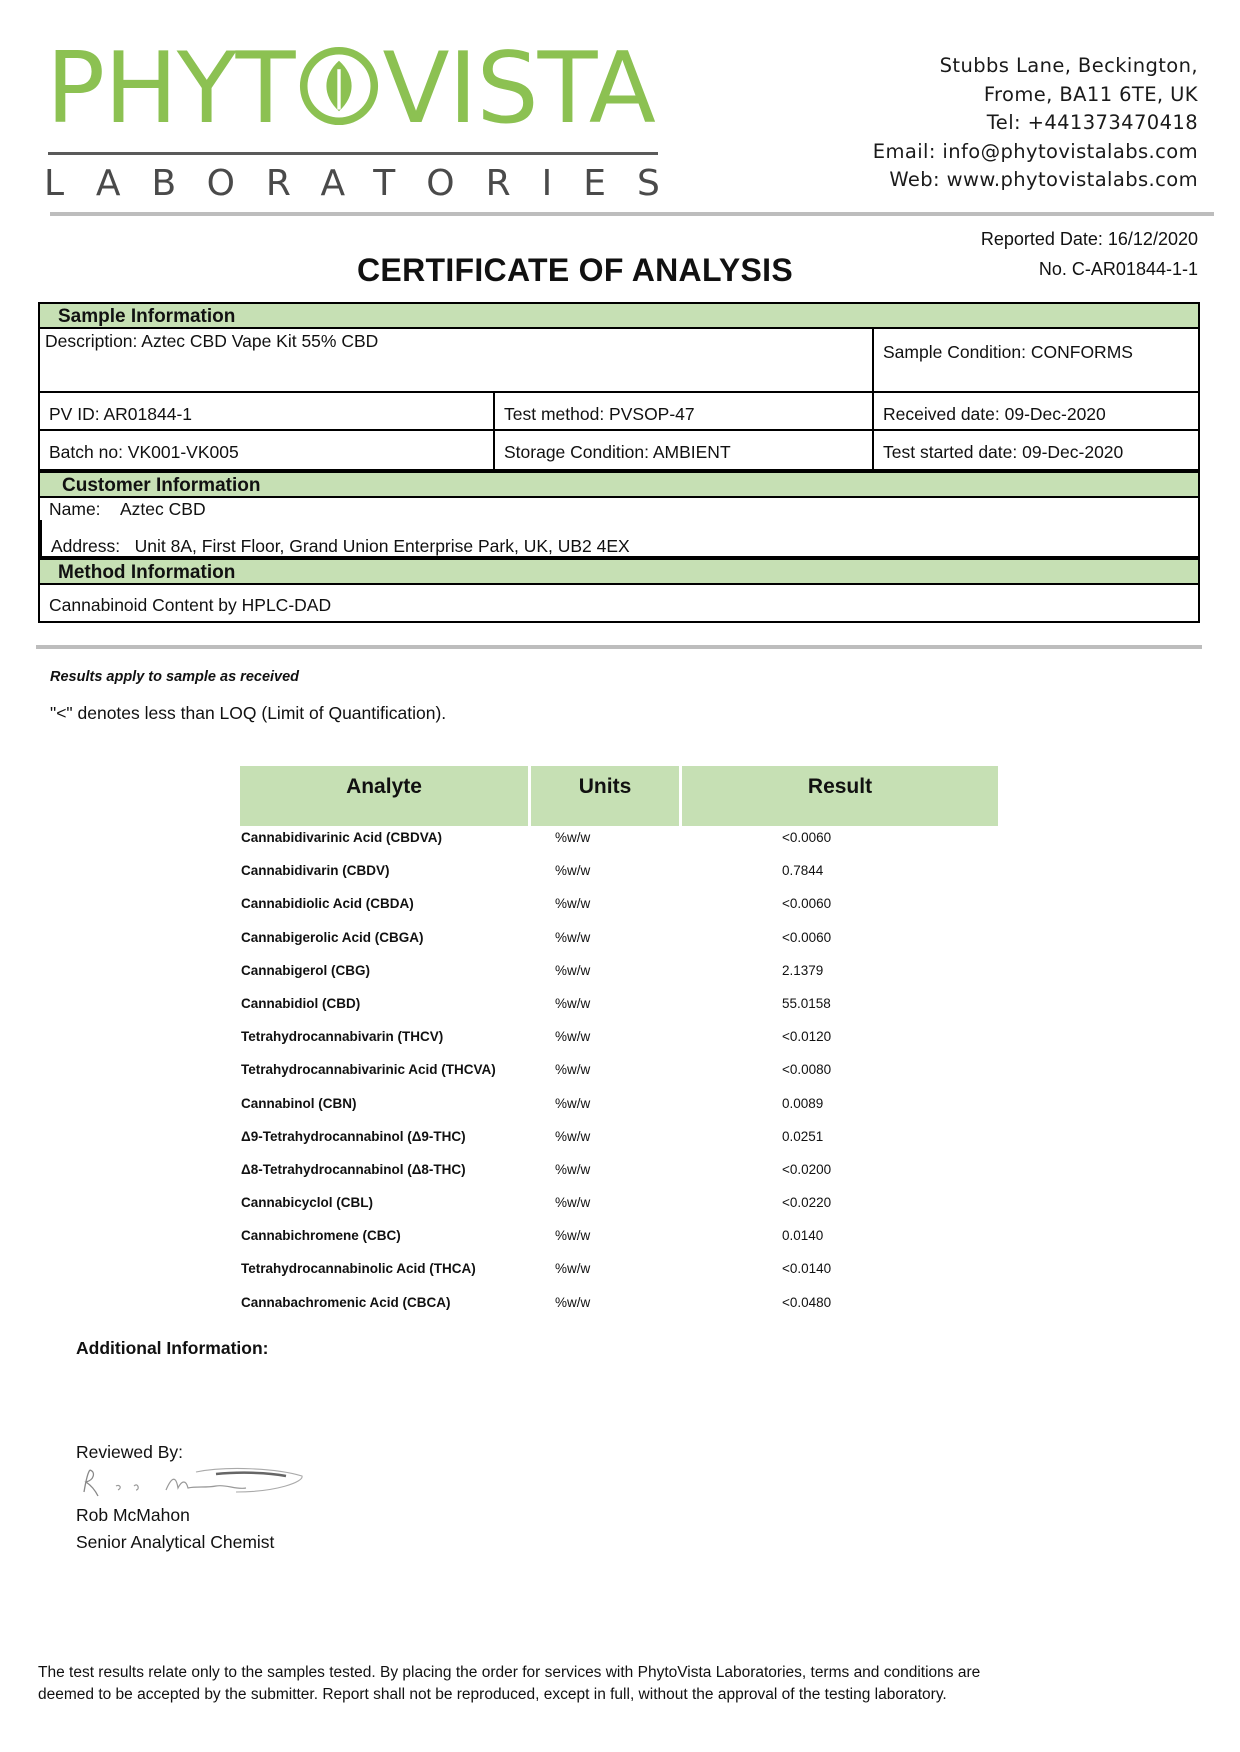 The width and height of the screenshot is (1240, 1752). What do you see at coordinates (175, 677) in the screenshot?
I see `results-note: Results apply to sample as received` at bounding box center [175, 677].